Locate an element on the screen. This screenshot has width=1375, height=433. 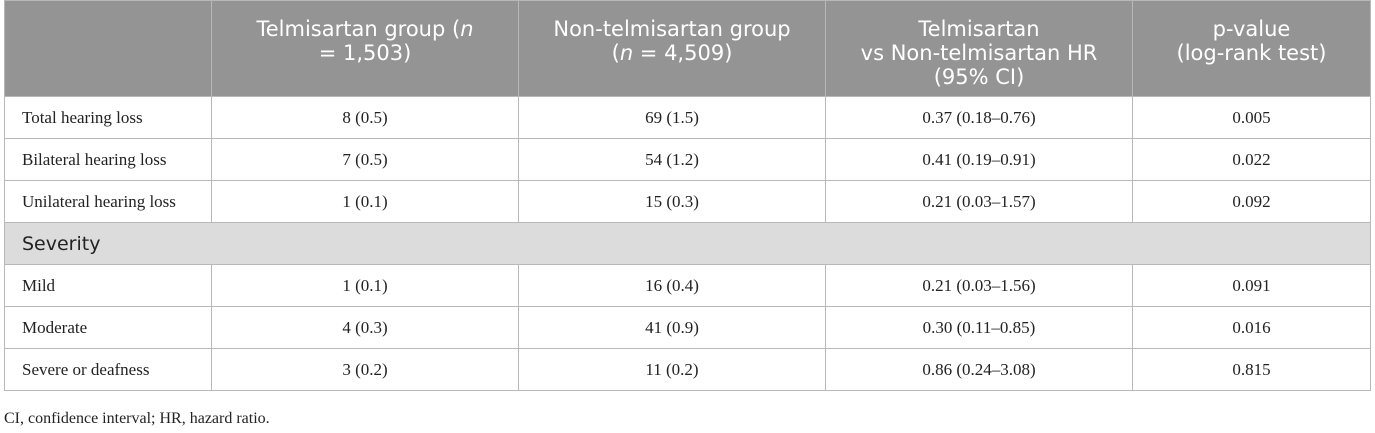
header-non-telmisartan-group: Non-telmisartan group (n = 4,509) is located at coordinates (672, 48).